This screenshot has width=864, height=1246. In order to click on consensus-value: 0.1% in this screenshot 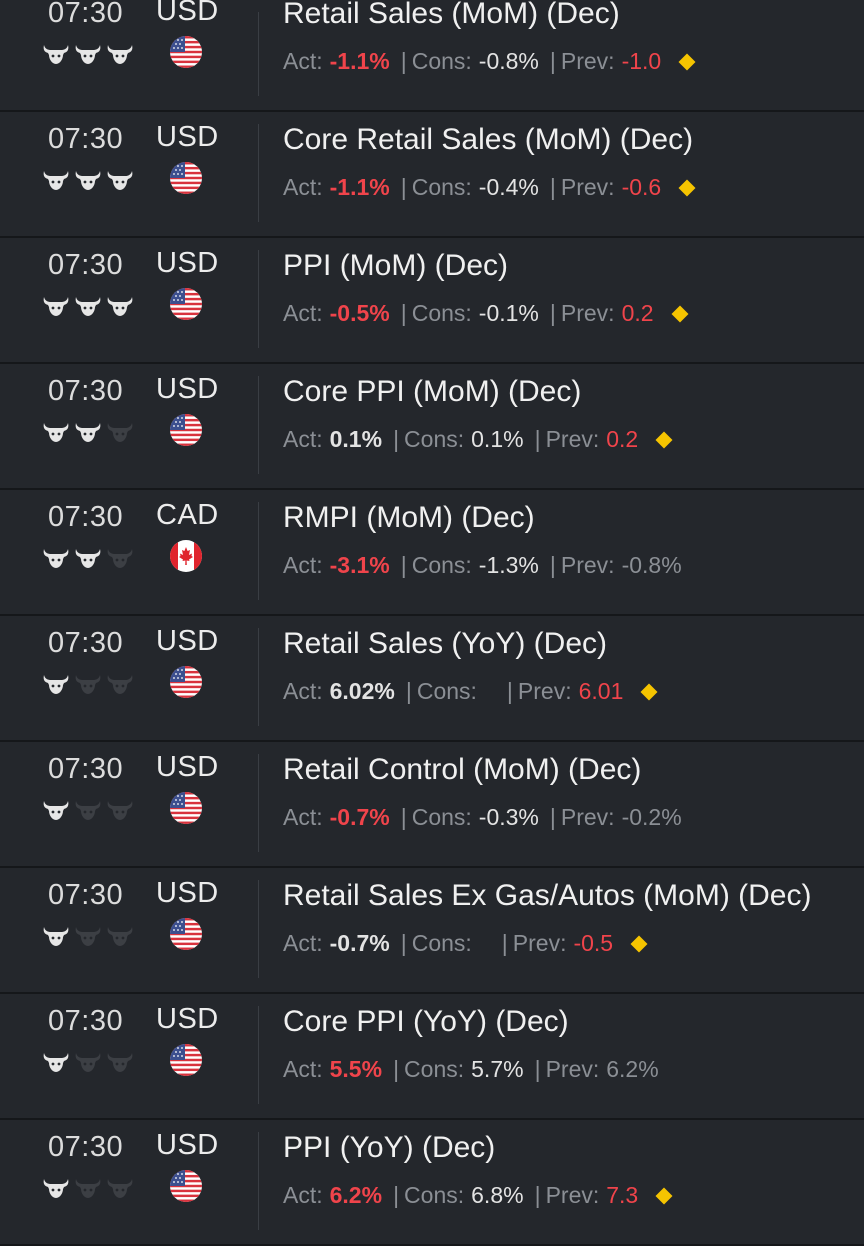, I will do `click(497, 439)`.